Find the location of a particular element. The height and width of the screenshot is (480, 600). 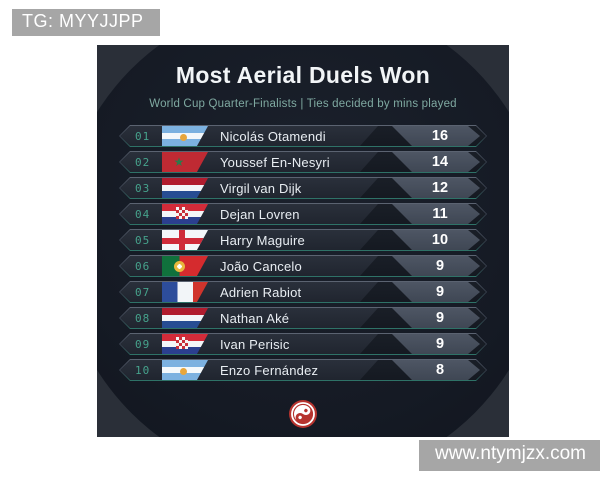

leaderboard-row: 05 Harry Maguire 10 is located at coordinates (303, 240).